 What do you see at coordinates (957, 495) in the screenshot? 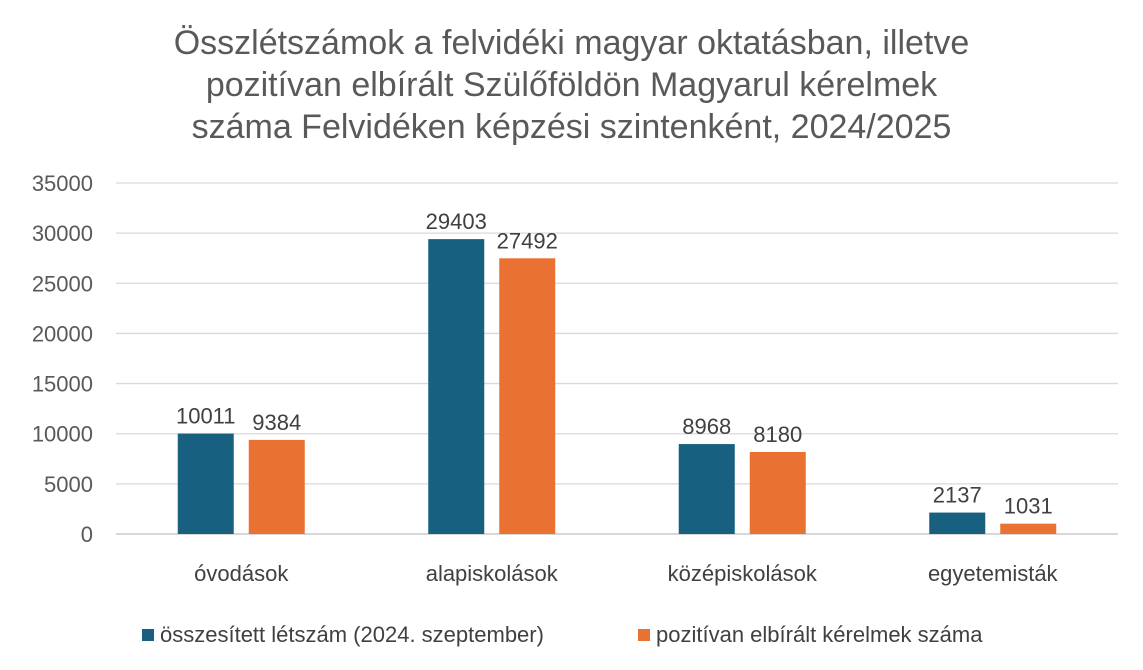
I see `data-label: 2137` at bounding box center [957, 495].